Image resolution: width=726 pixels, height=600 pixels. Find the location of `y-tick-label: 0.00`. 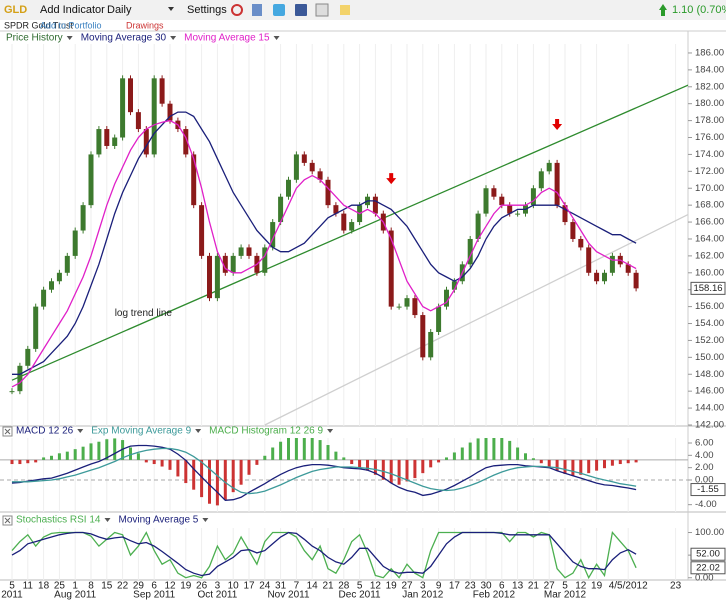

y-tick-label: 0.00 is located at coordinates (704, 577).